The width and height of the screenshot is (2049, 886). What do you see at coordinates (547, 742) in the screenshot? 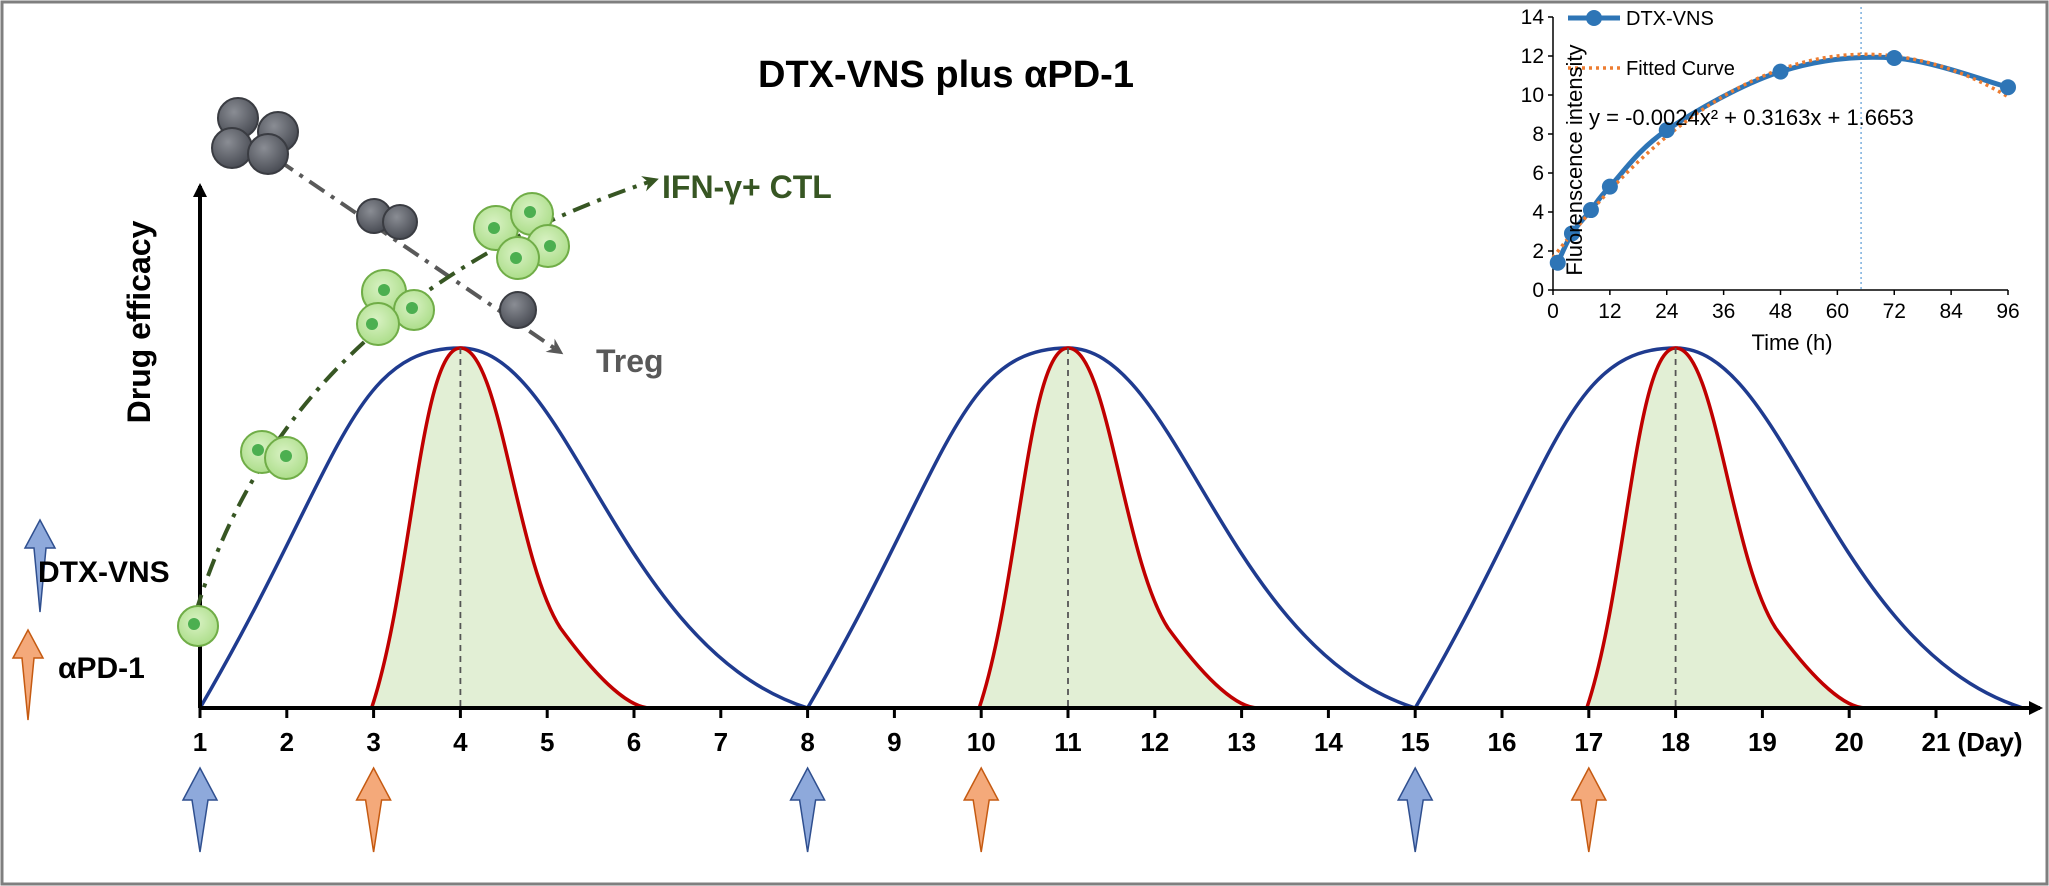
I see `day-tick-label: 5` at bounding box center [547, 742].